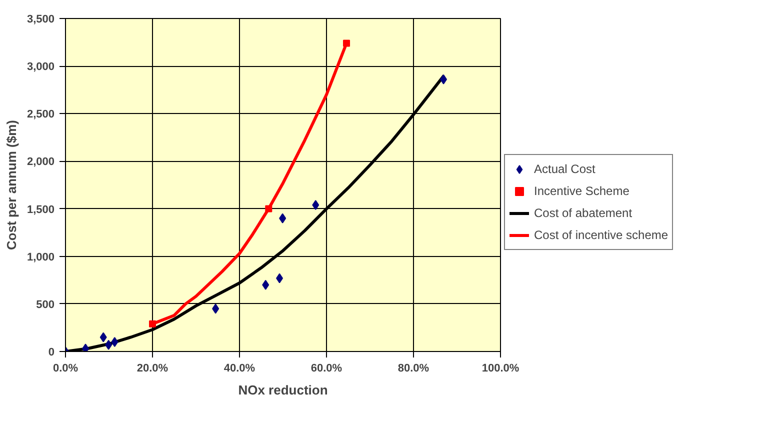 Image resolution: width=783 pixels, height=421 pixels. I want to click on x-tick-label: 40.0%, so click(240, 368).